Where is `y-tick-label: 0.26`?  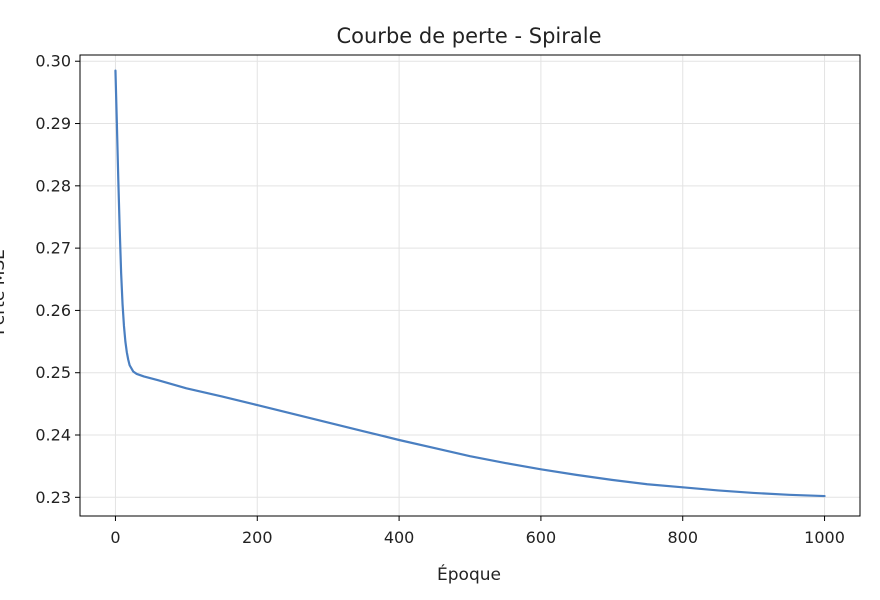
y-tick-label: 0.26 is located at coordinates (53, 310).